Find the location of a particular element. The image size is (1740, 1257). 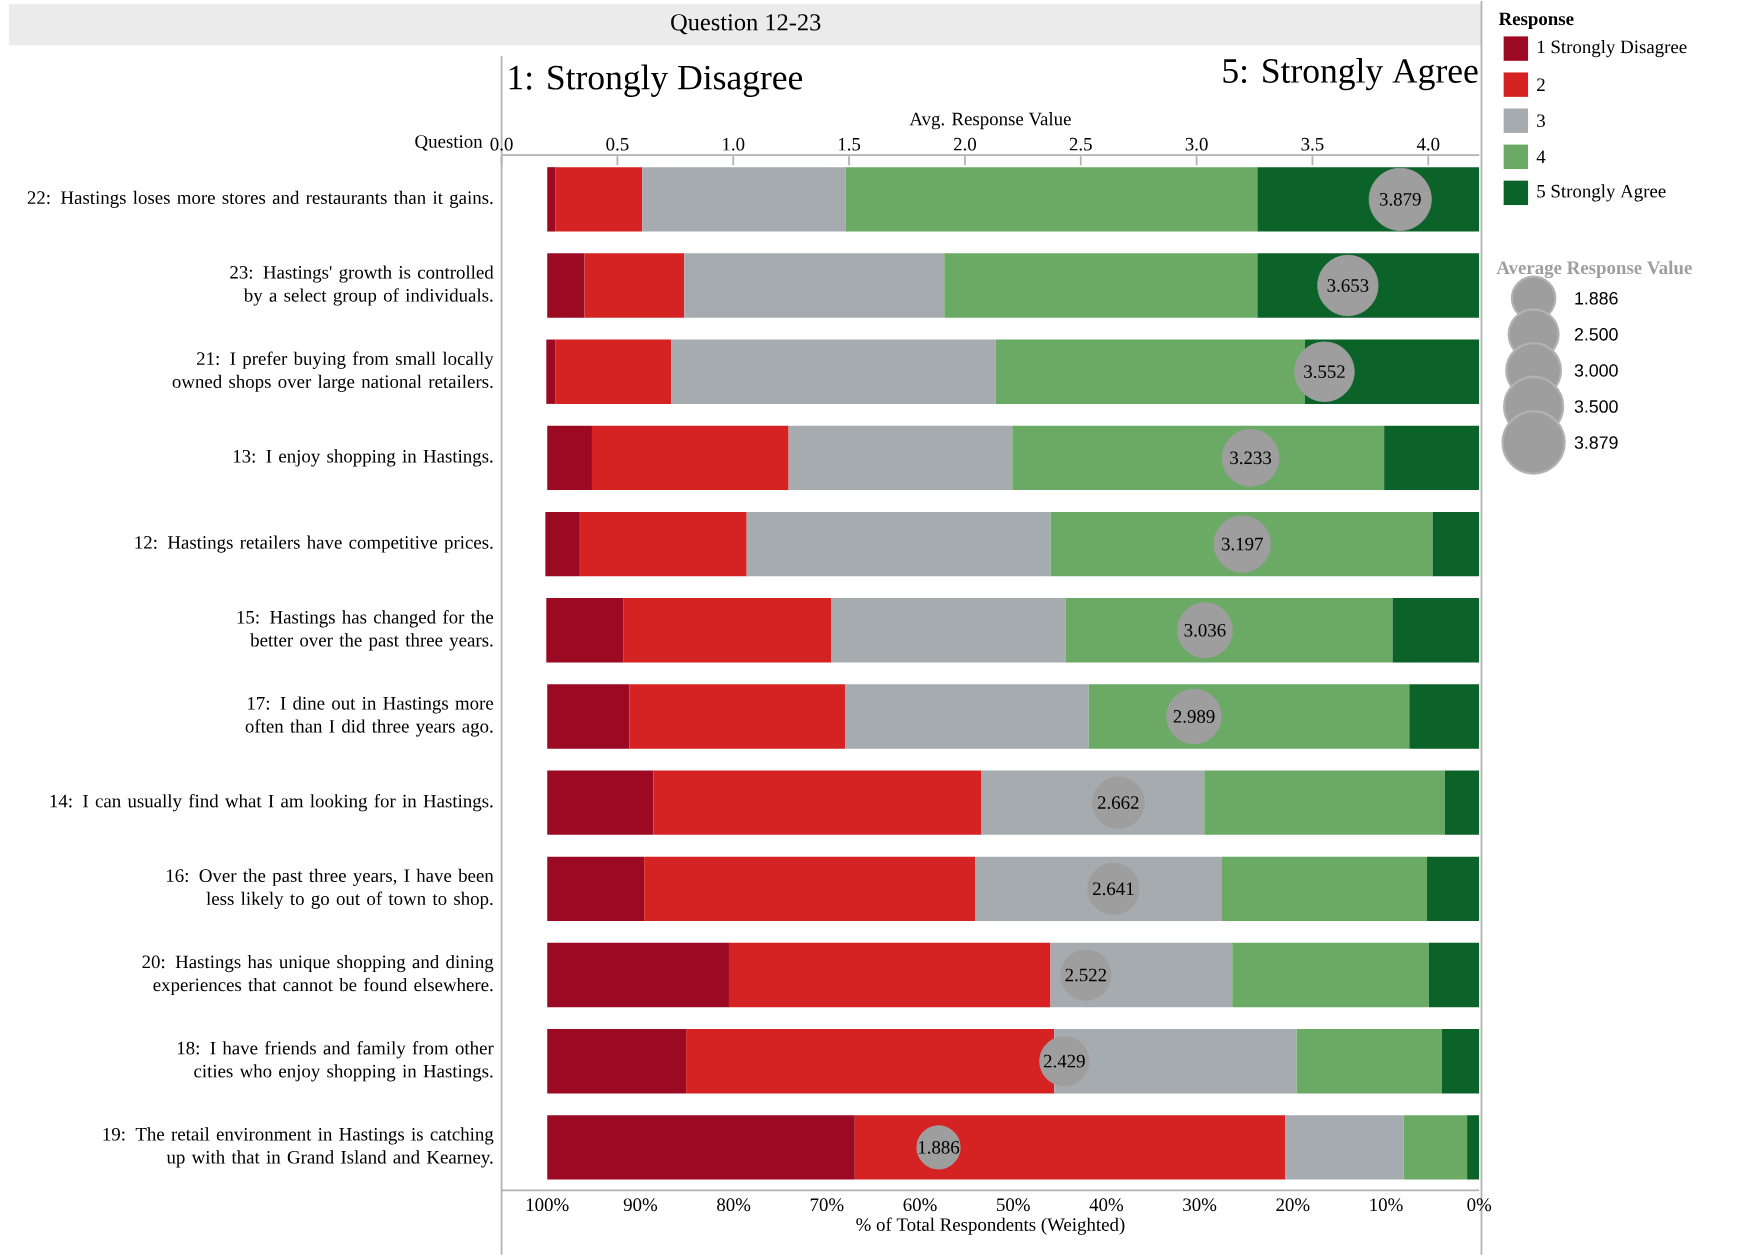

x-tick-label: 0% is located at coordinates (1479, 1205).